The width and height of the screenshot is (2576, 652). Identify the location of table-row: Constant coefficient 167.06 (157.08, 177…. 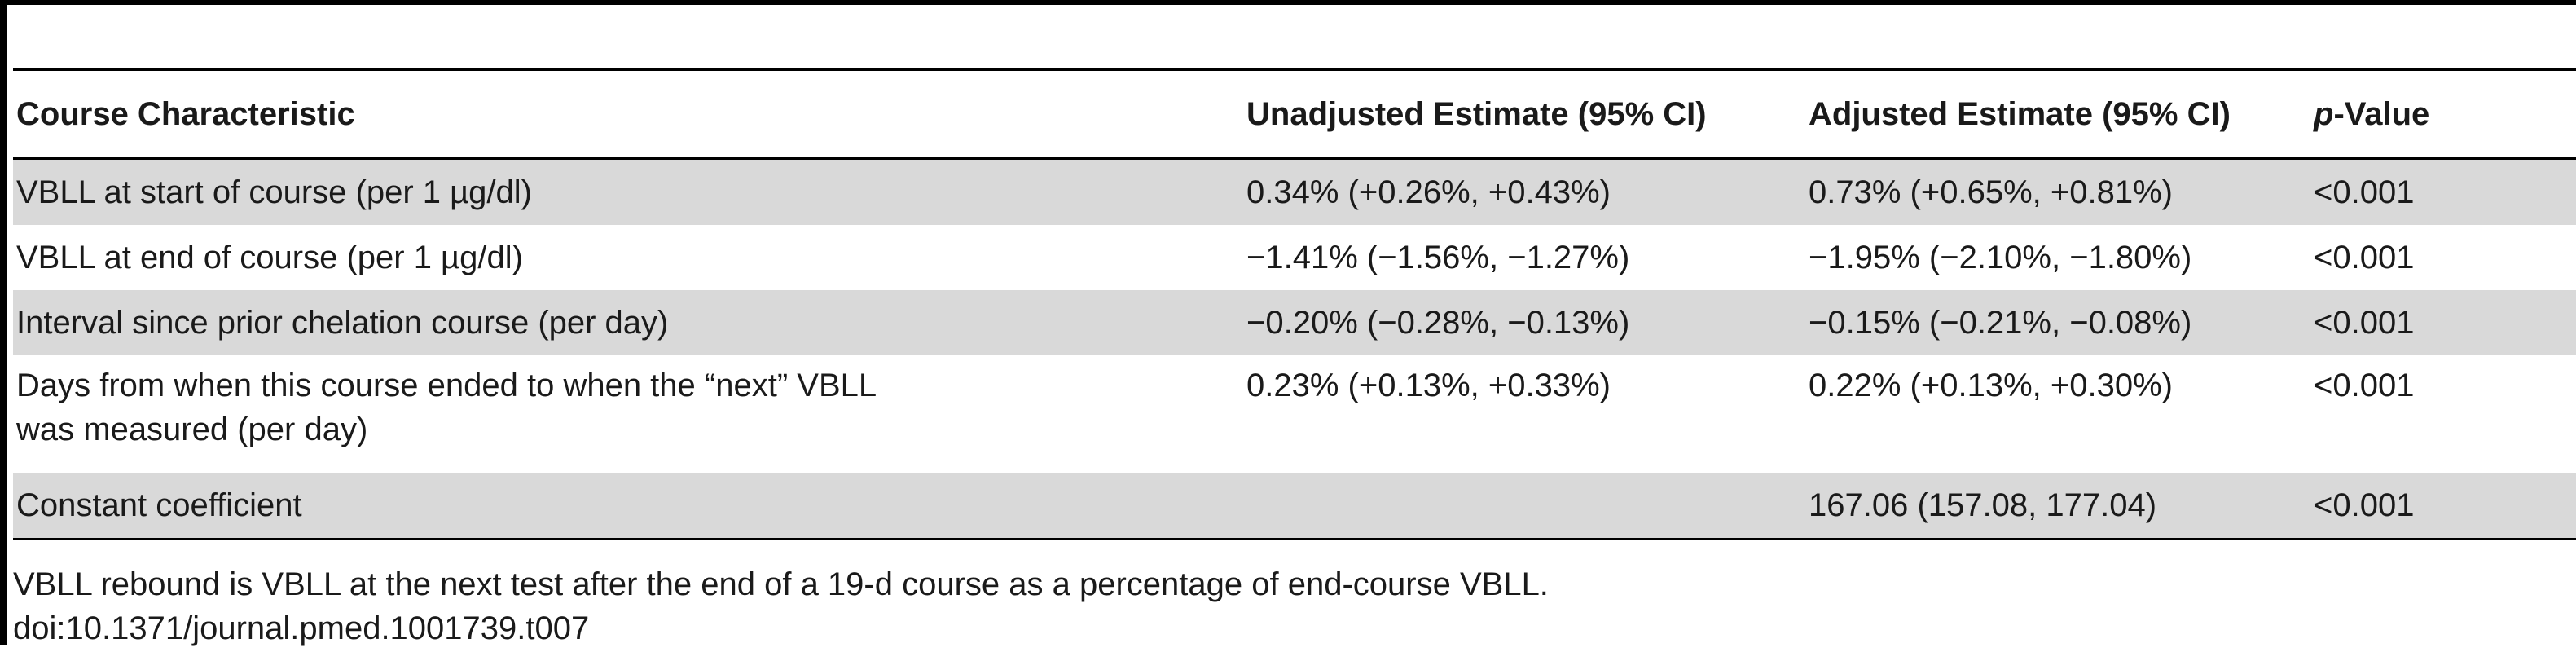
(1294, 506).